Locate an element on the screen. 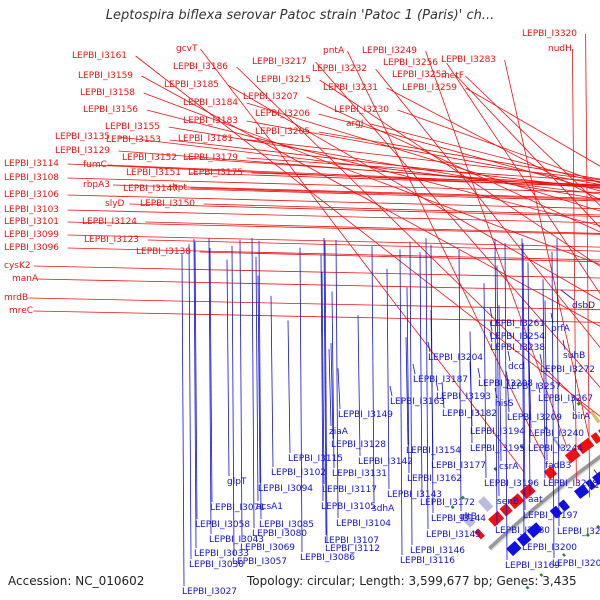 The height and width of the screenshot is (600, 600). forward-gene-label: LEPBI_I3159 is located at coordinates (105, 76).